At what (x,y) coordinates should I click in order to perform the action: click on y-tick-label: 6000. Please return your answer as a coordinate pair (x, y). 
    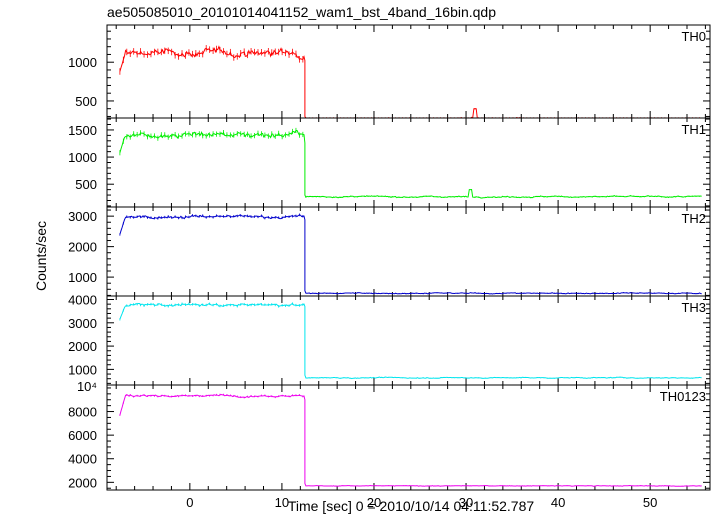
    Looking at the image, I should click on (82, 435).